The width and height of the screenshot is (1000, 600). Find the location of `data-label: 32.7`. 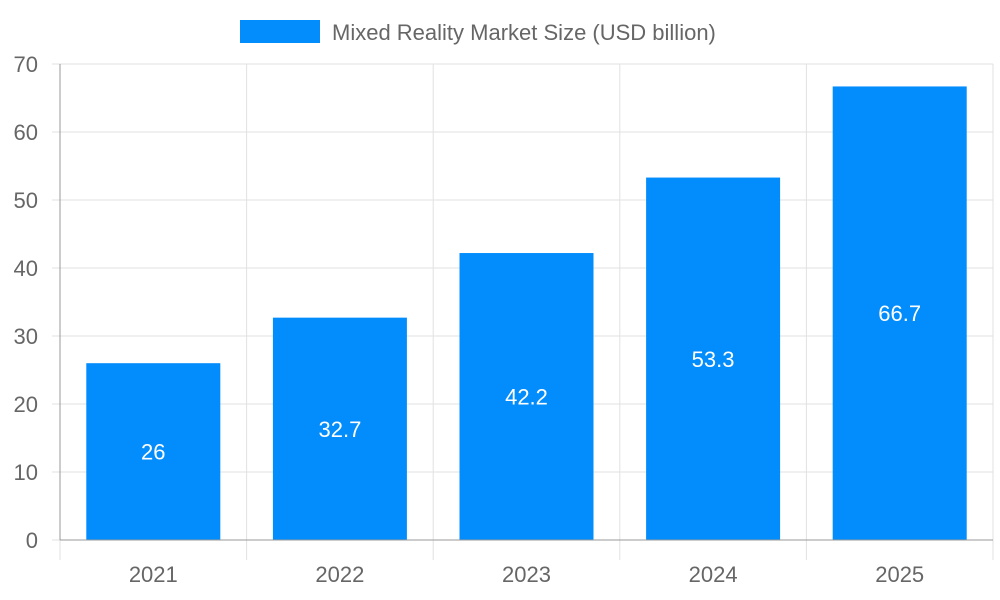

data-label: 32.7 is located at coordinates (339, 429).